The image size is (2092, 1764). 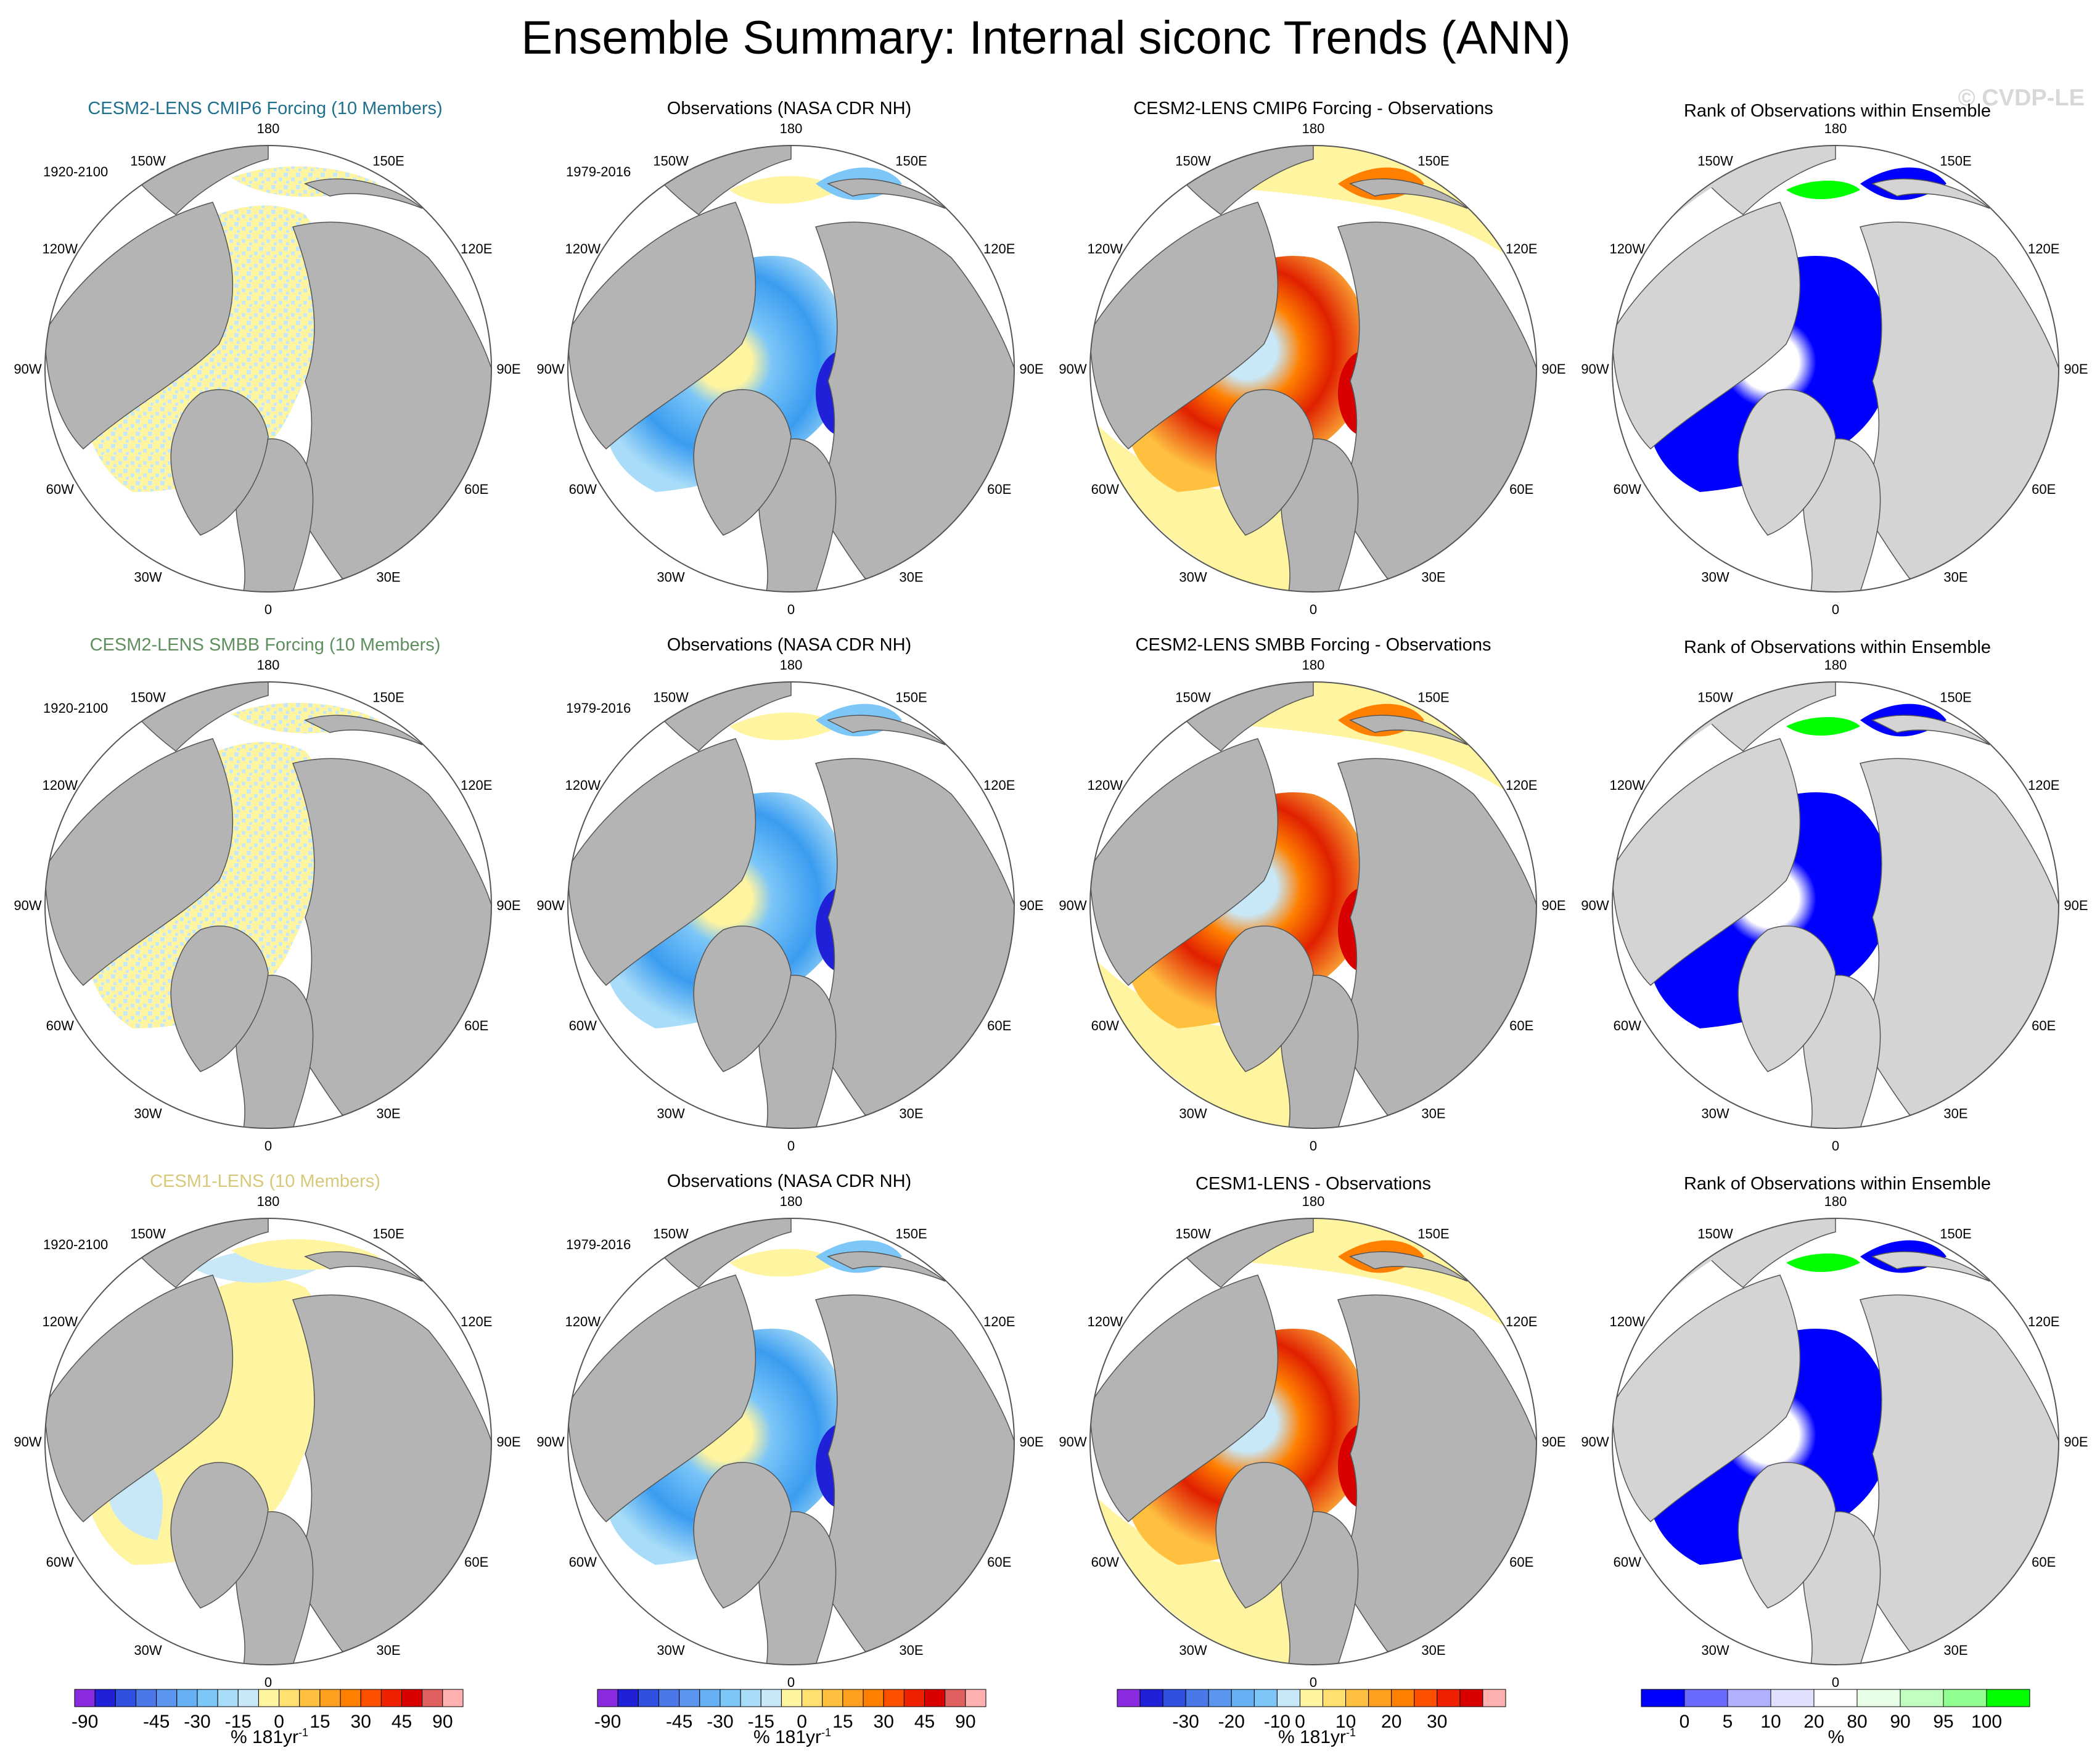 I want to click on colorbar-tick-label: 20, so click(x=1391, y=1722).